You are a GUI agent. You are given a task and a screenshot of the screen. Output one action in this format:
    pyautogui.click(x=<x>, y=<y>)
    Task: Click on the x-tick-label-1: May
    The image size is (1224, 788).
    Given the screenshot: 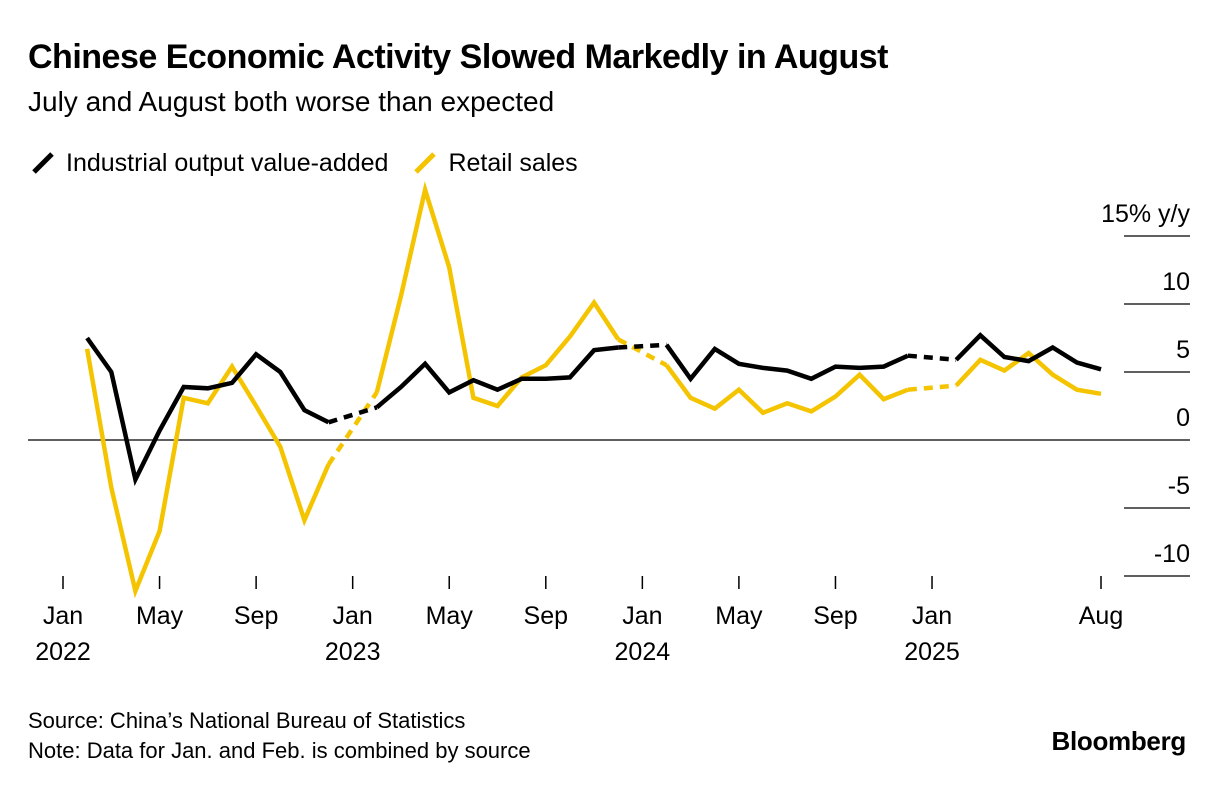 What is the action you would take?
    pyautogui.click(x=160, y=616)
    